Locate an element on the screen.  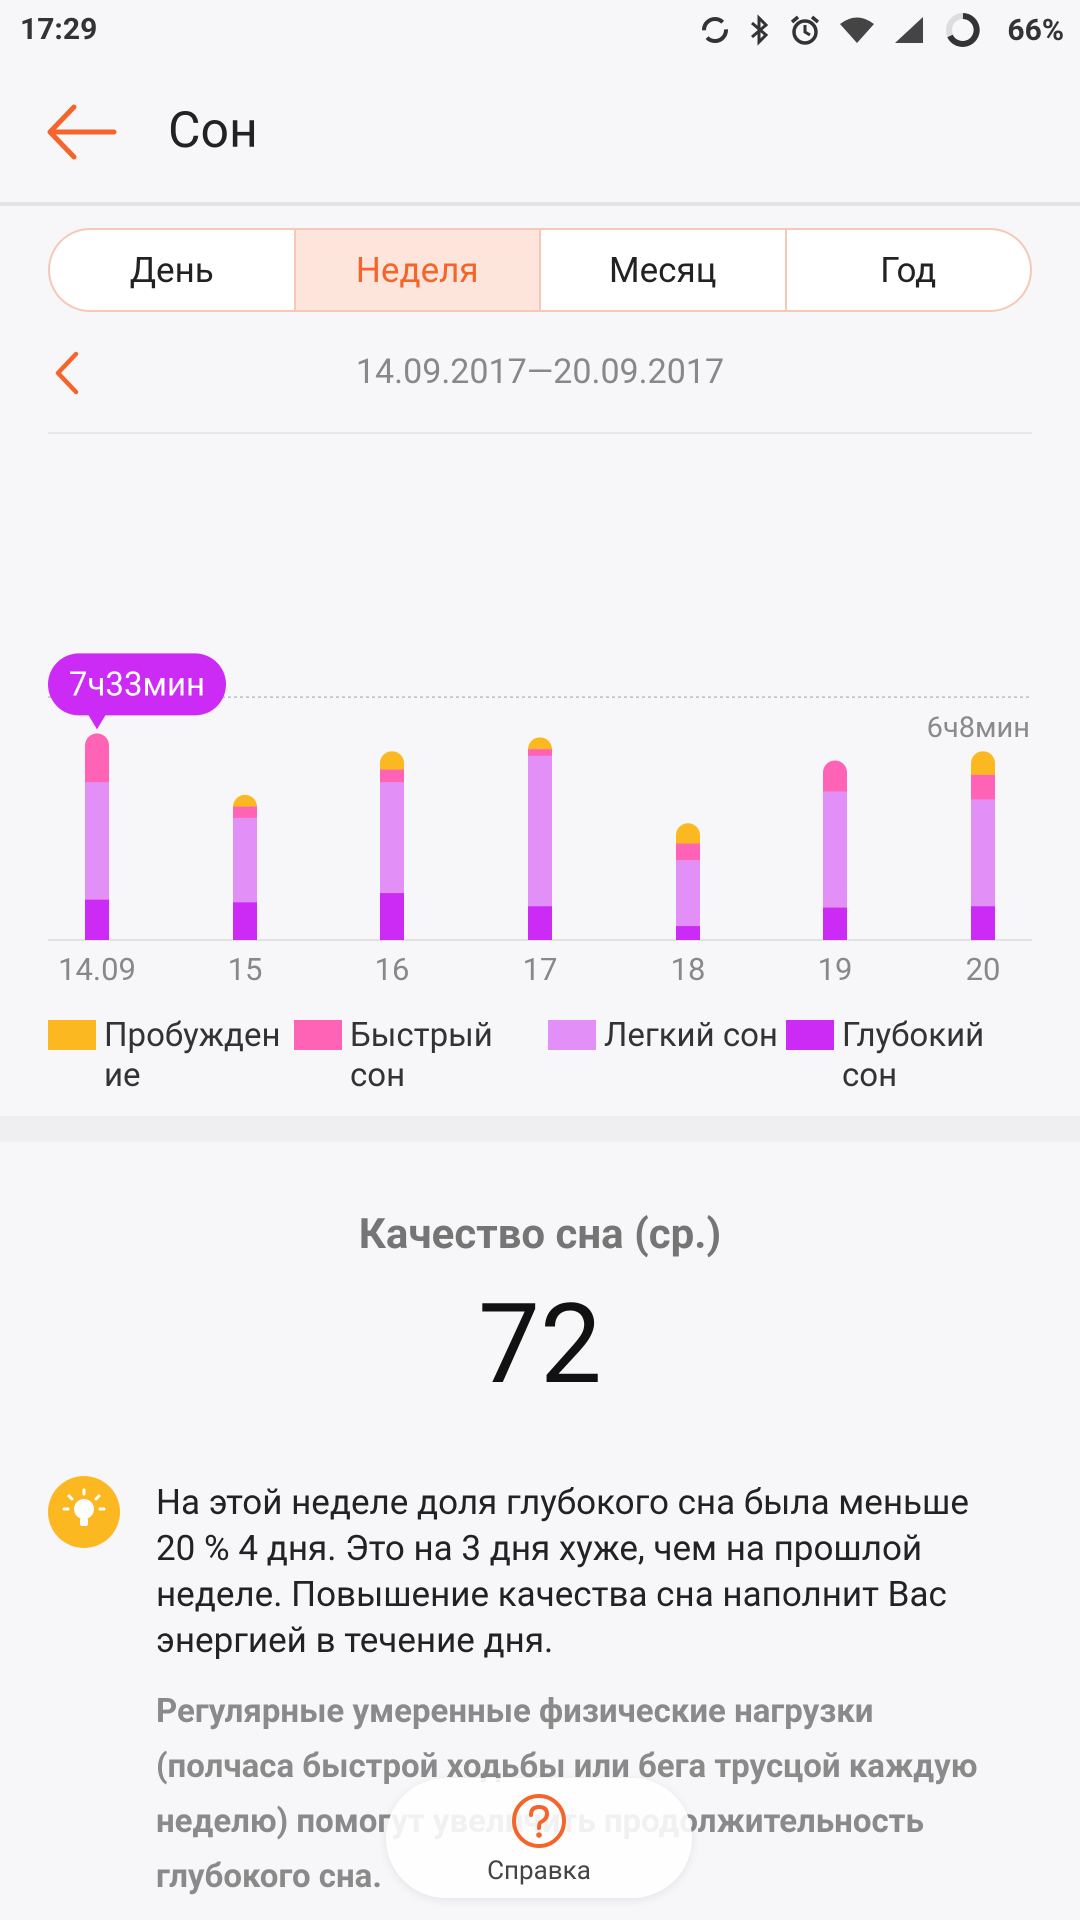
tab-month: Месяц is located at coordinates (664, 270).